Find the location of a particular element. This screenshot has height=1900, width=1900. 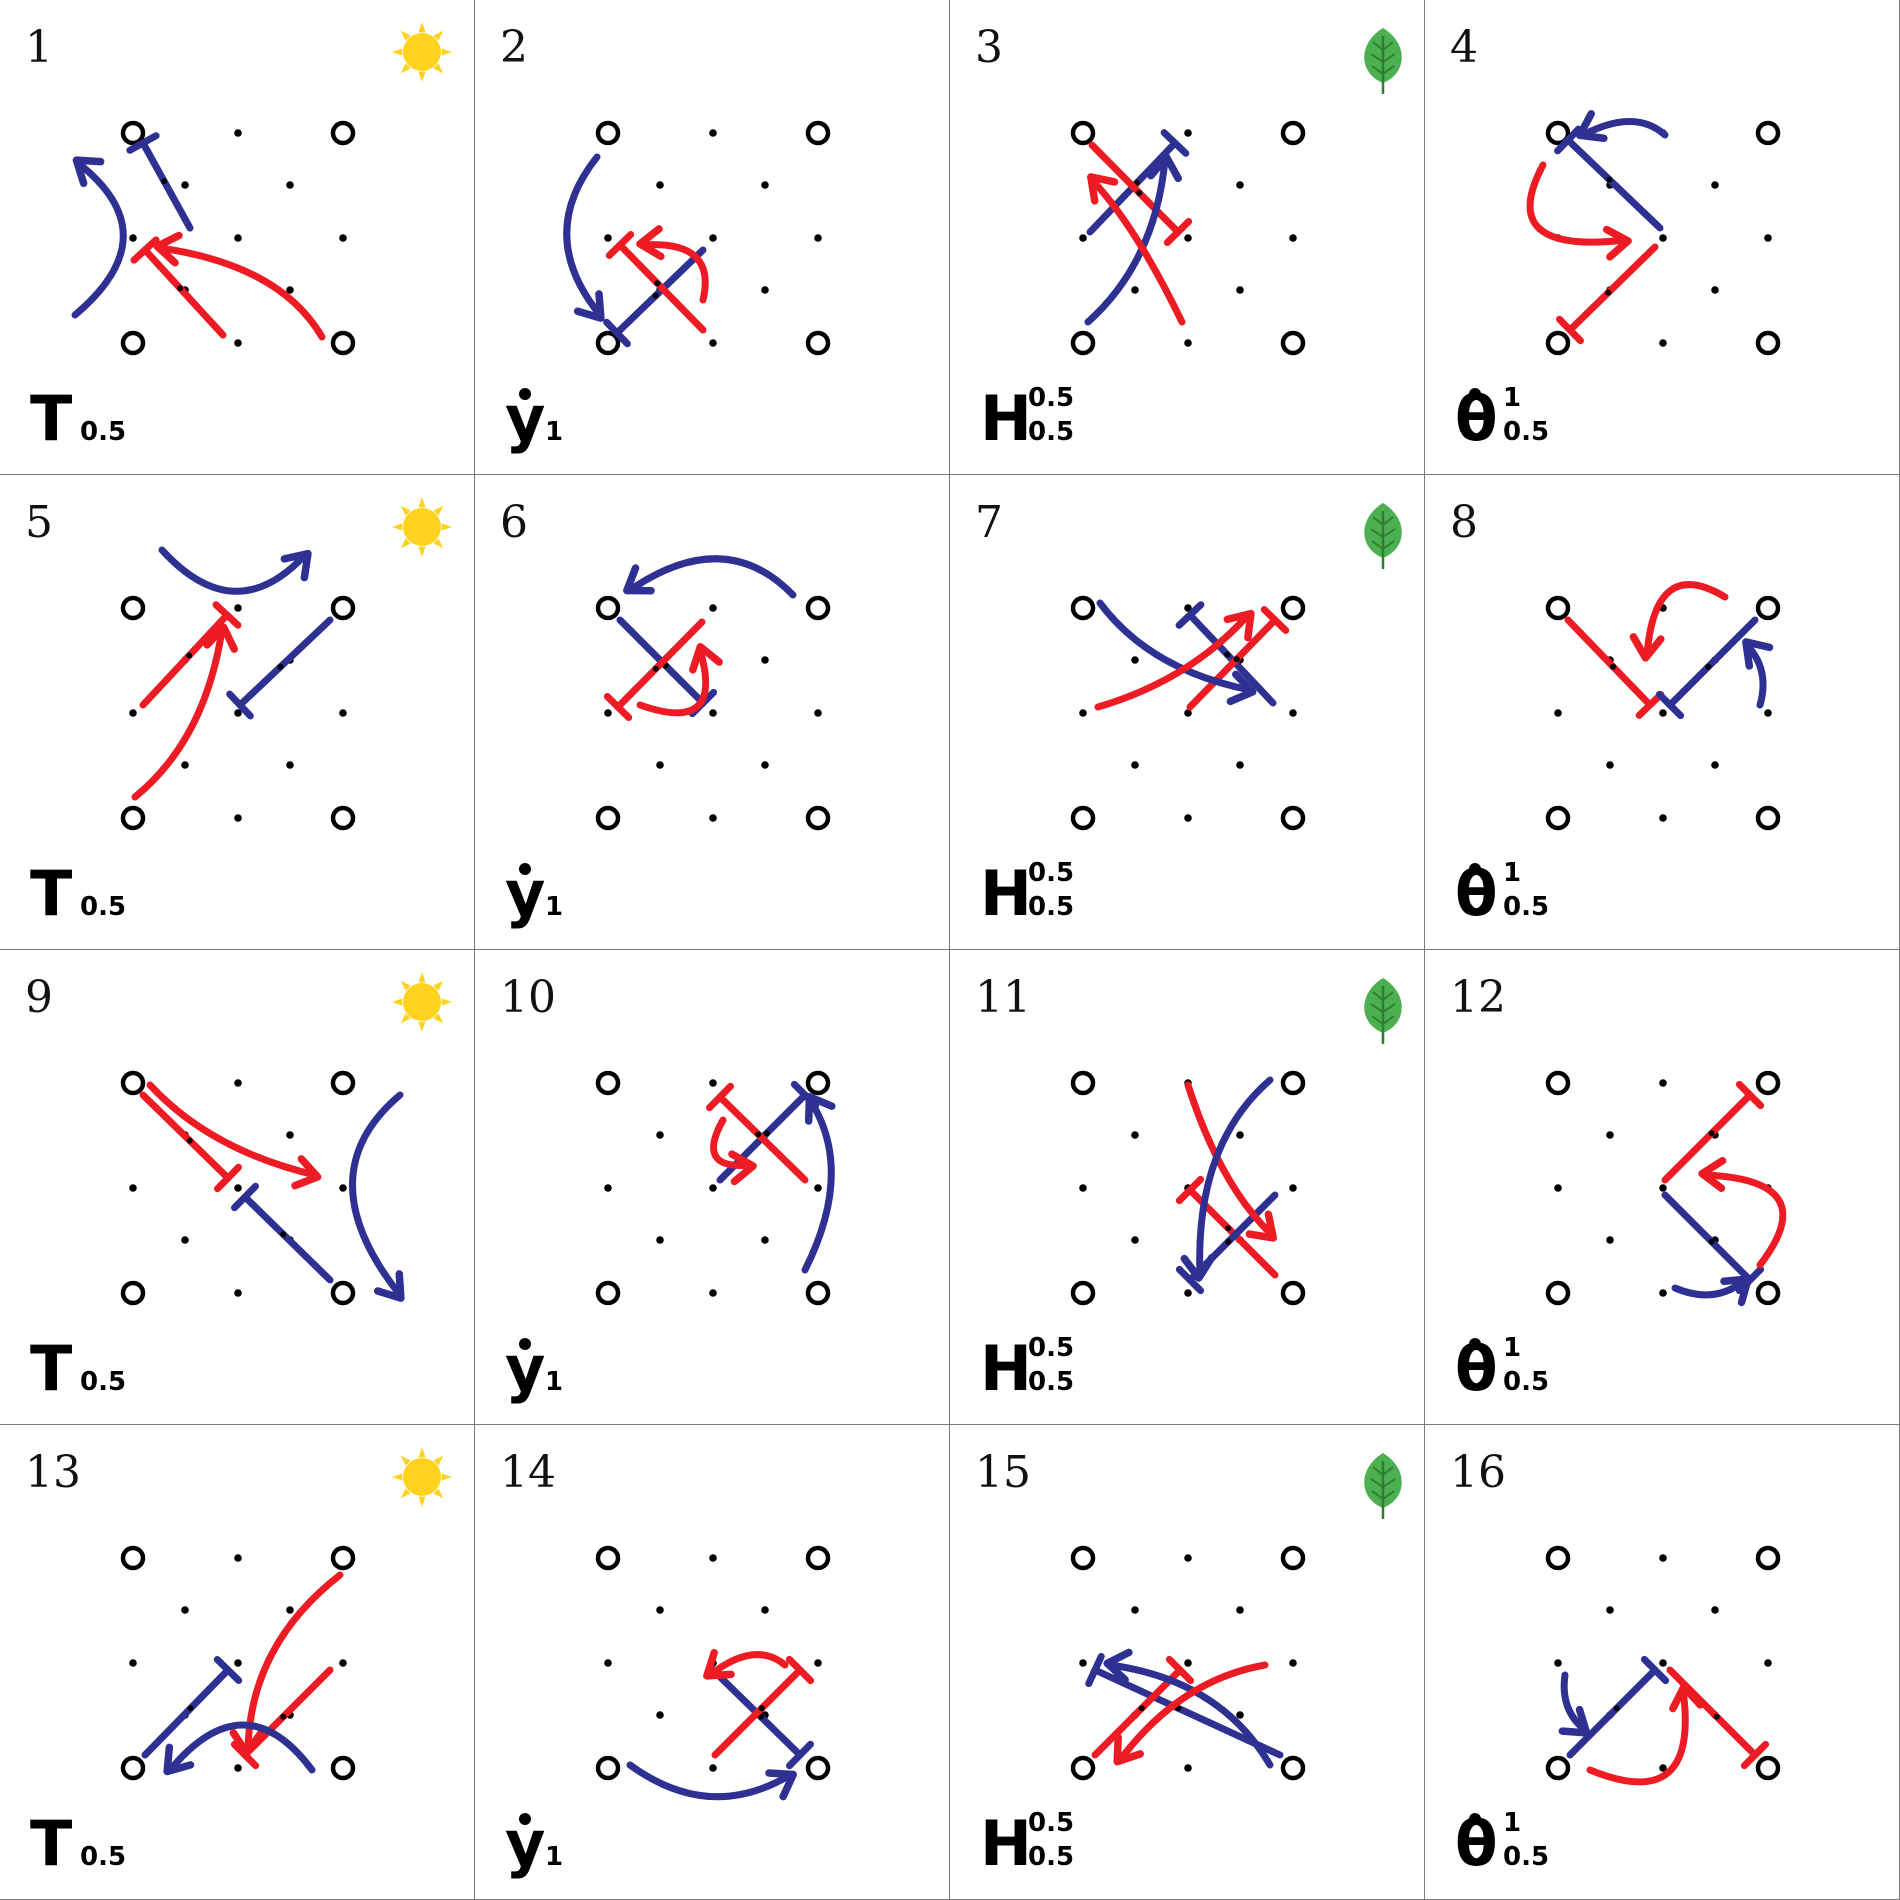

label-main: H is located at coordinates (1006, 1843).